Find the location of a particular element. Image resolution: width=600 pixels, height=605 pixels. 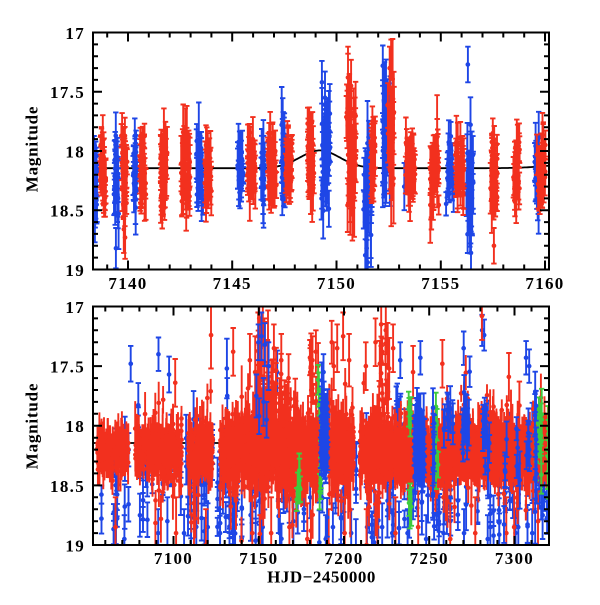

svg-text: HJD−2450000 is located at coordinates (321, 577).